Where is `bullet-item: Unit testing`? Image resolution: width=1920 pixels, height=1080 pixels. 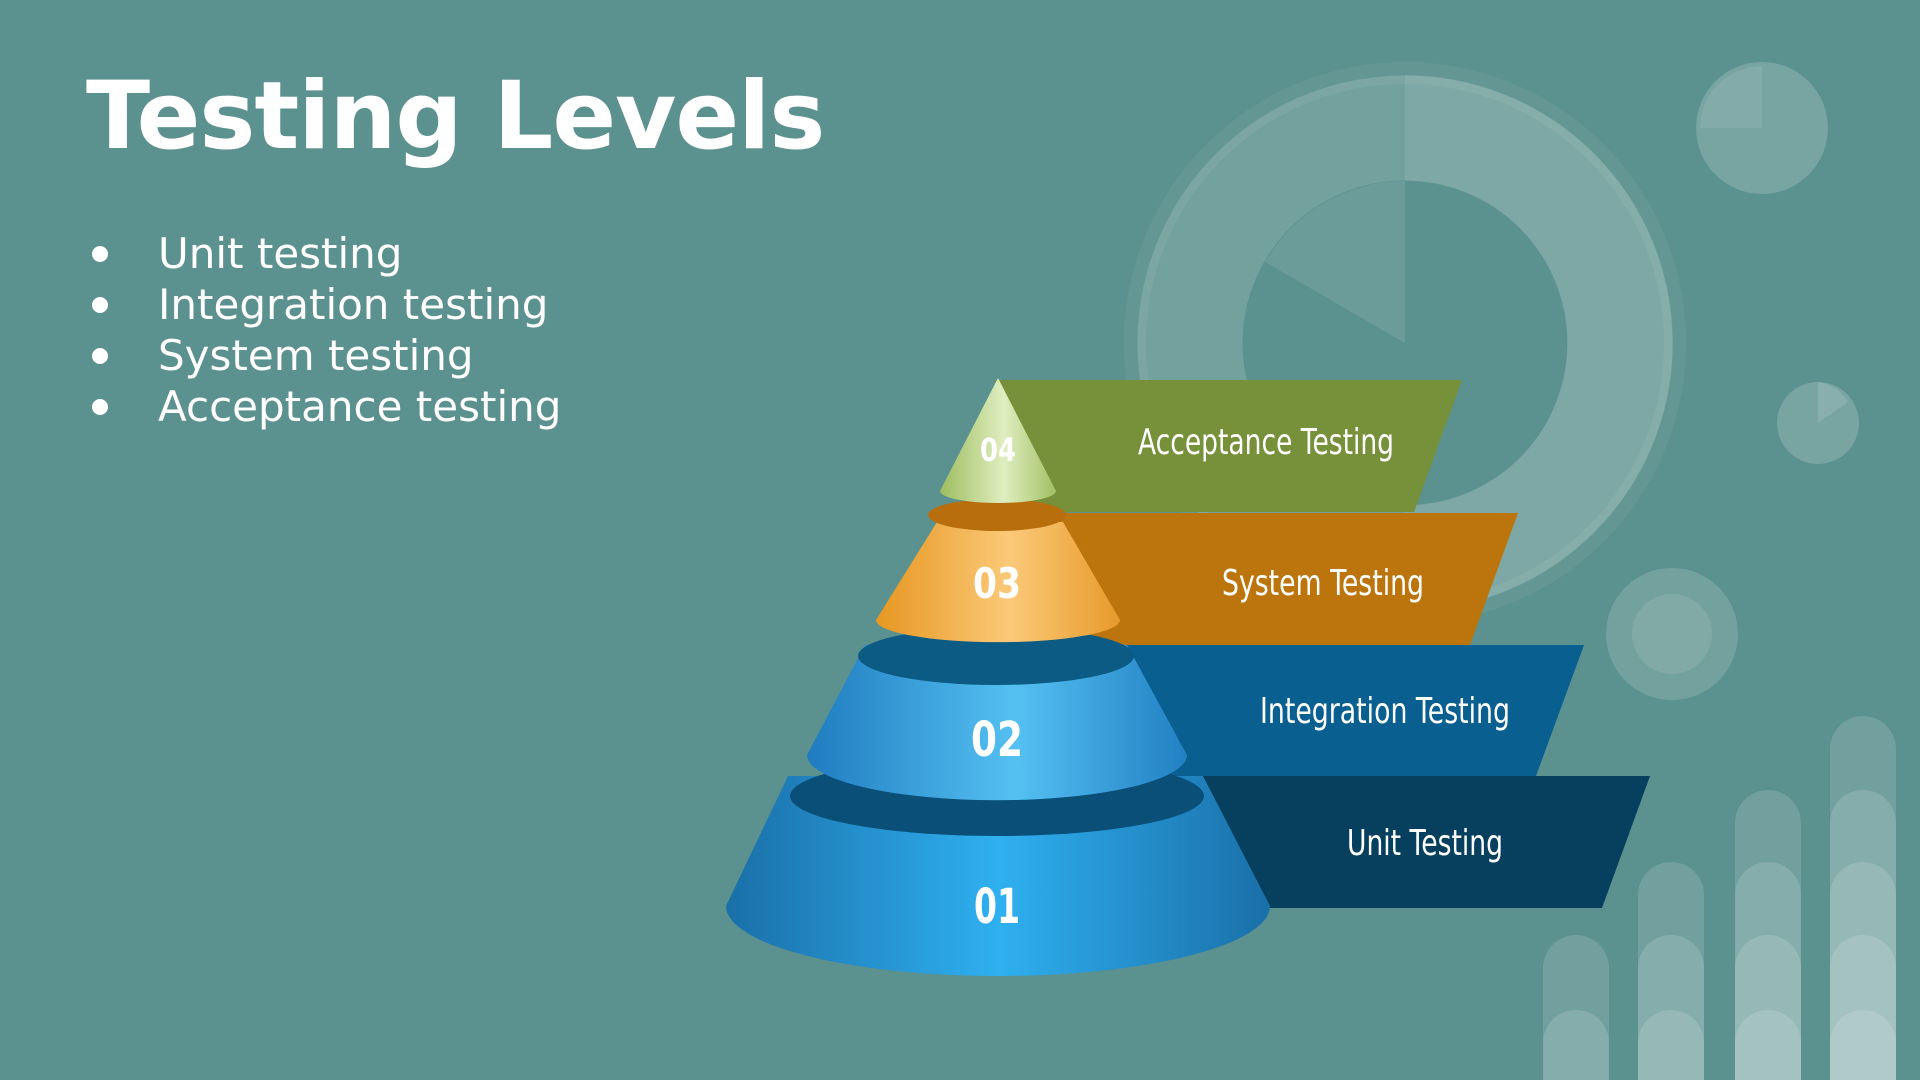 bullet-item: Unit testing is located at coordinates (324, 253).